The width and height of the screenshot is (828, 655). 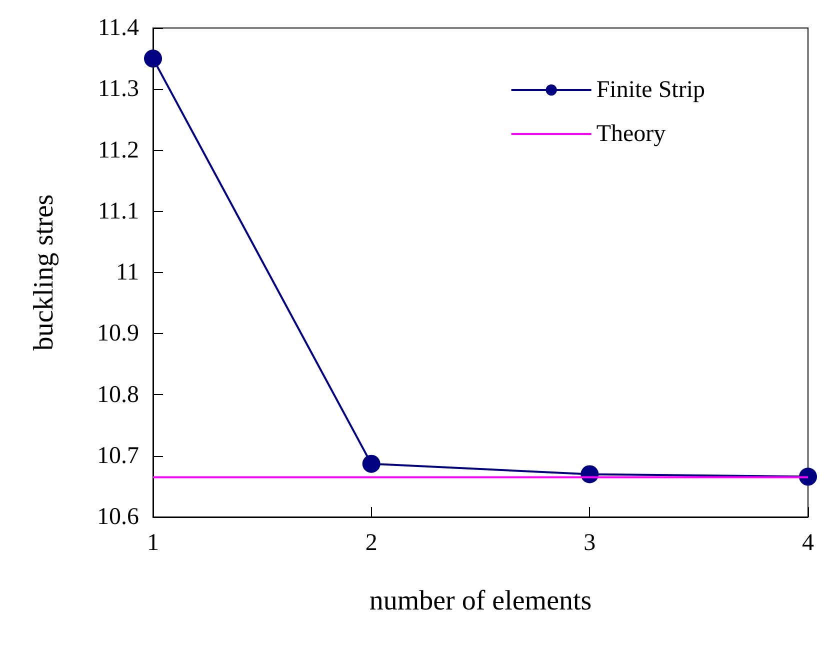 I want to click on y-tick-label: 11.3, so click(x=118, y=89).